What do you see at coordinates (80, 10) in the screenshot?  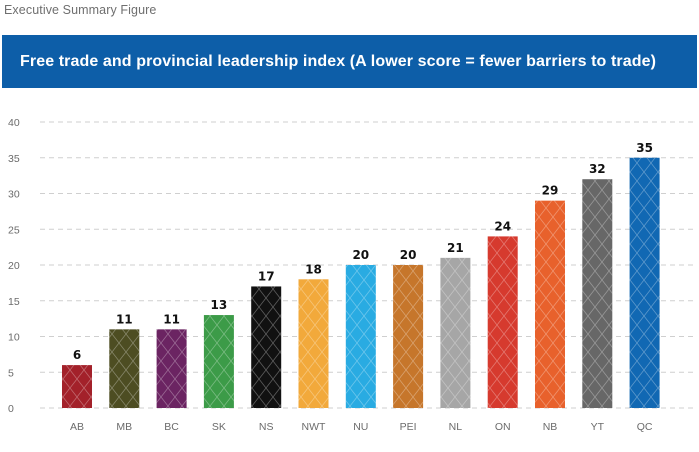 I see `figure-supertitle: Executive Summary Figure` at bounding box center [80, 10].